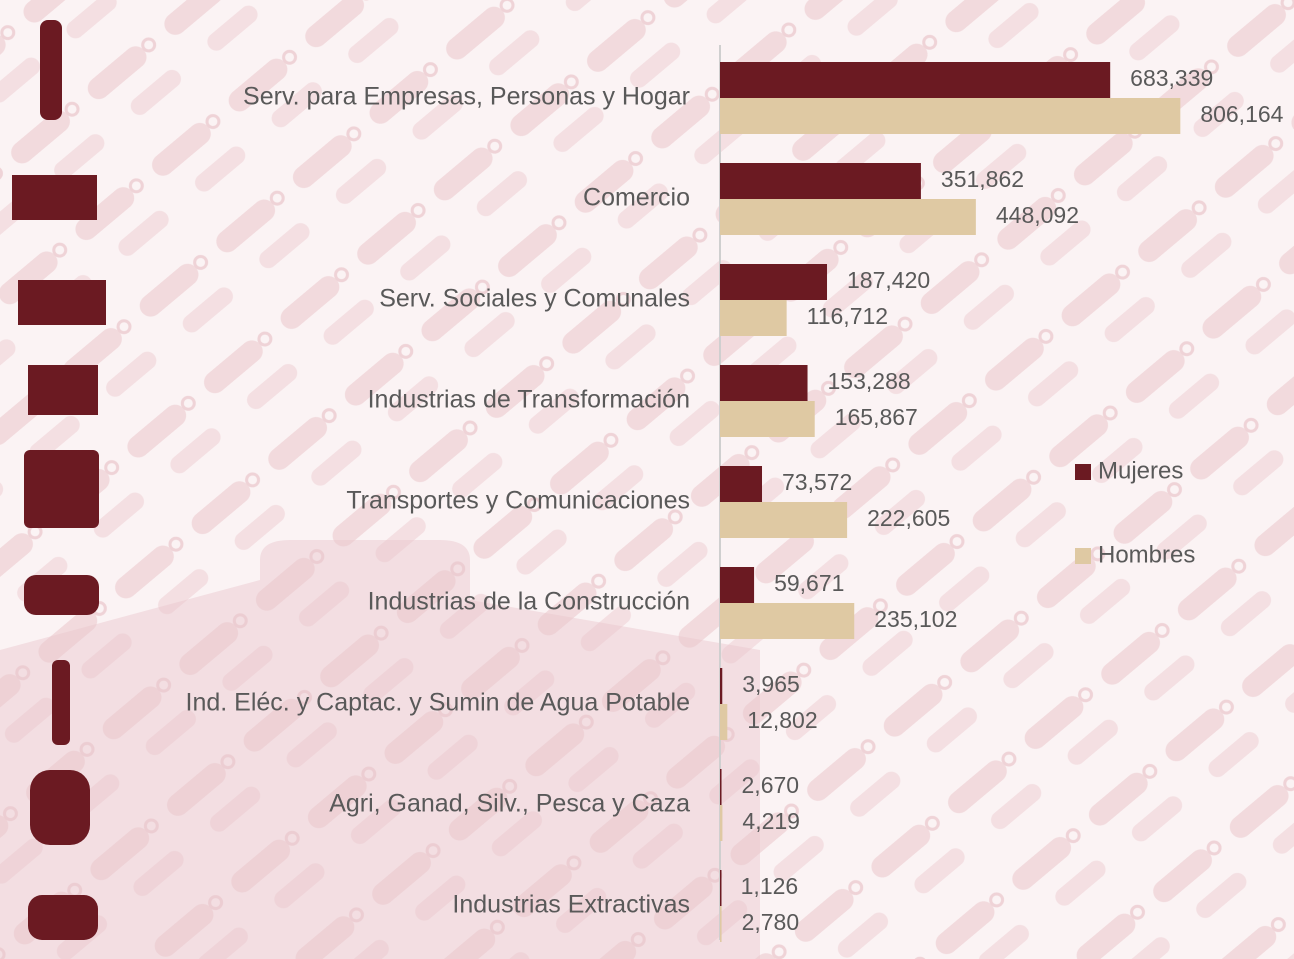  What do you see at coordinates (817, 482) in the screenshot?
I see `value-label: 73,572` at bounding box center [817, 482].